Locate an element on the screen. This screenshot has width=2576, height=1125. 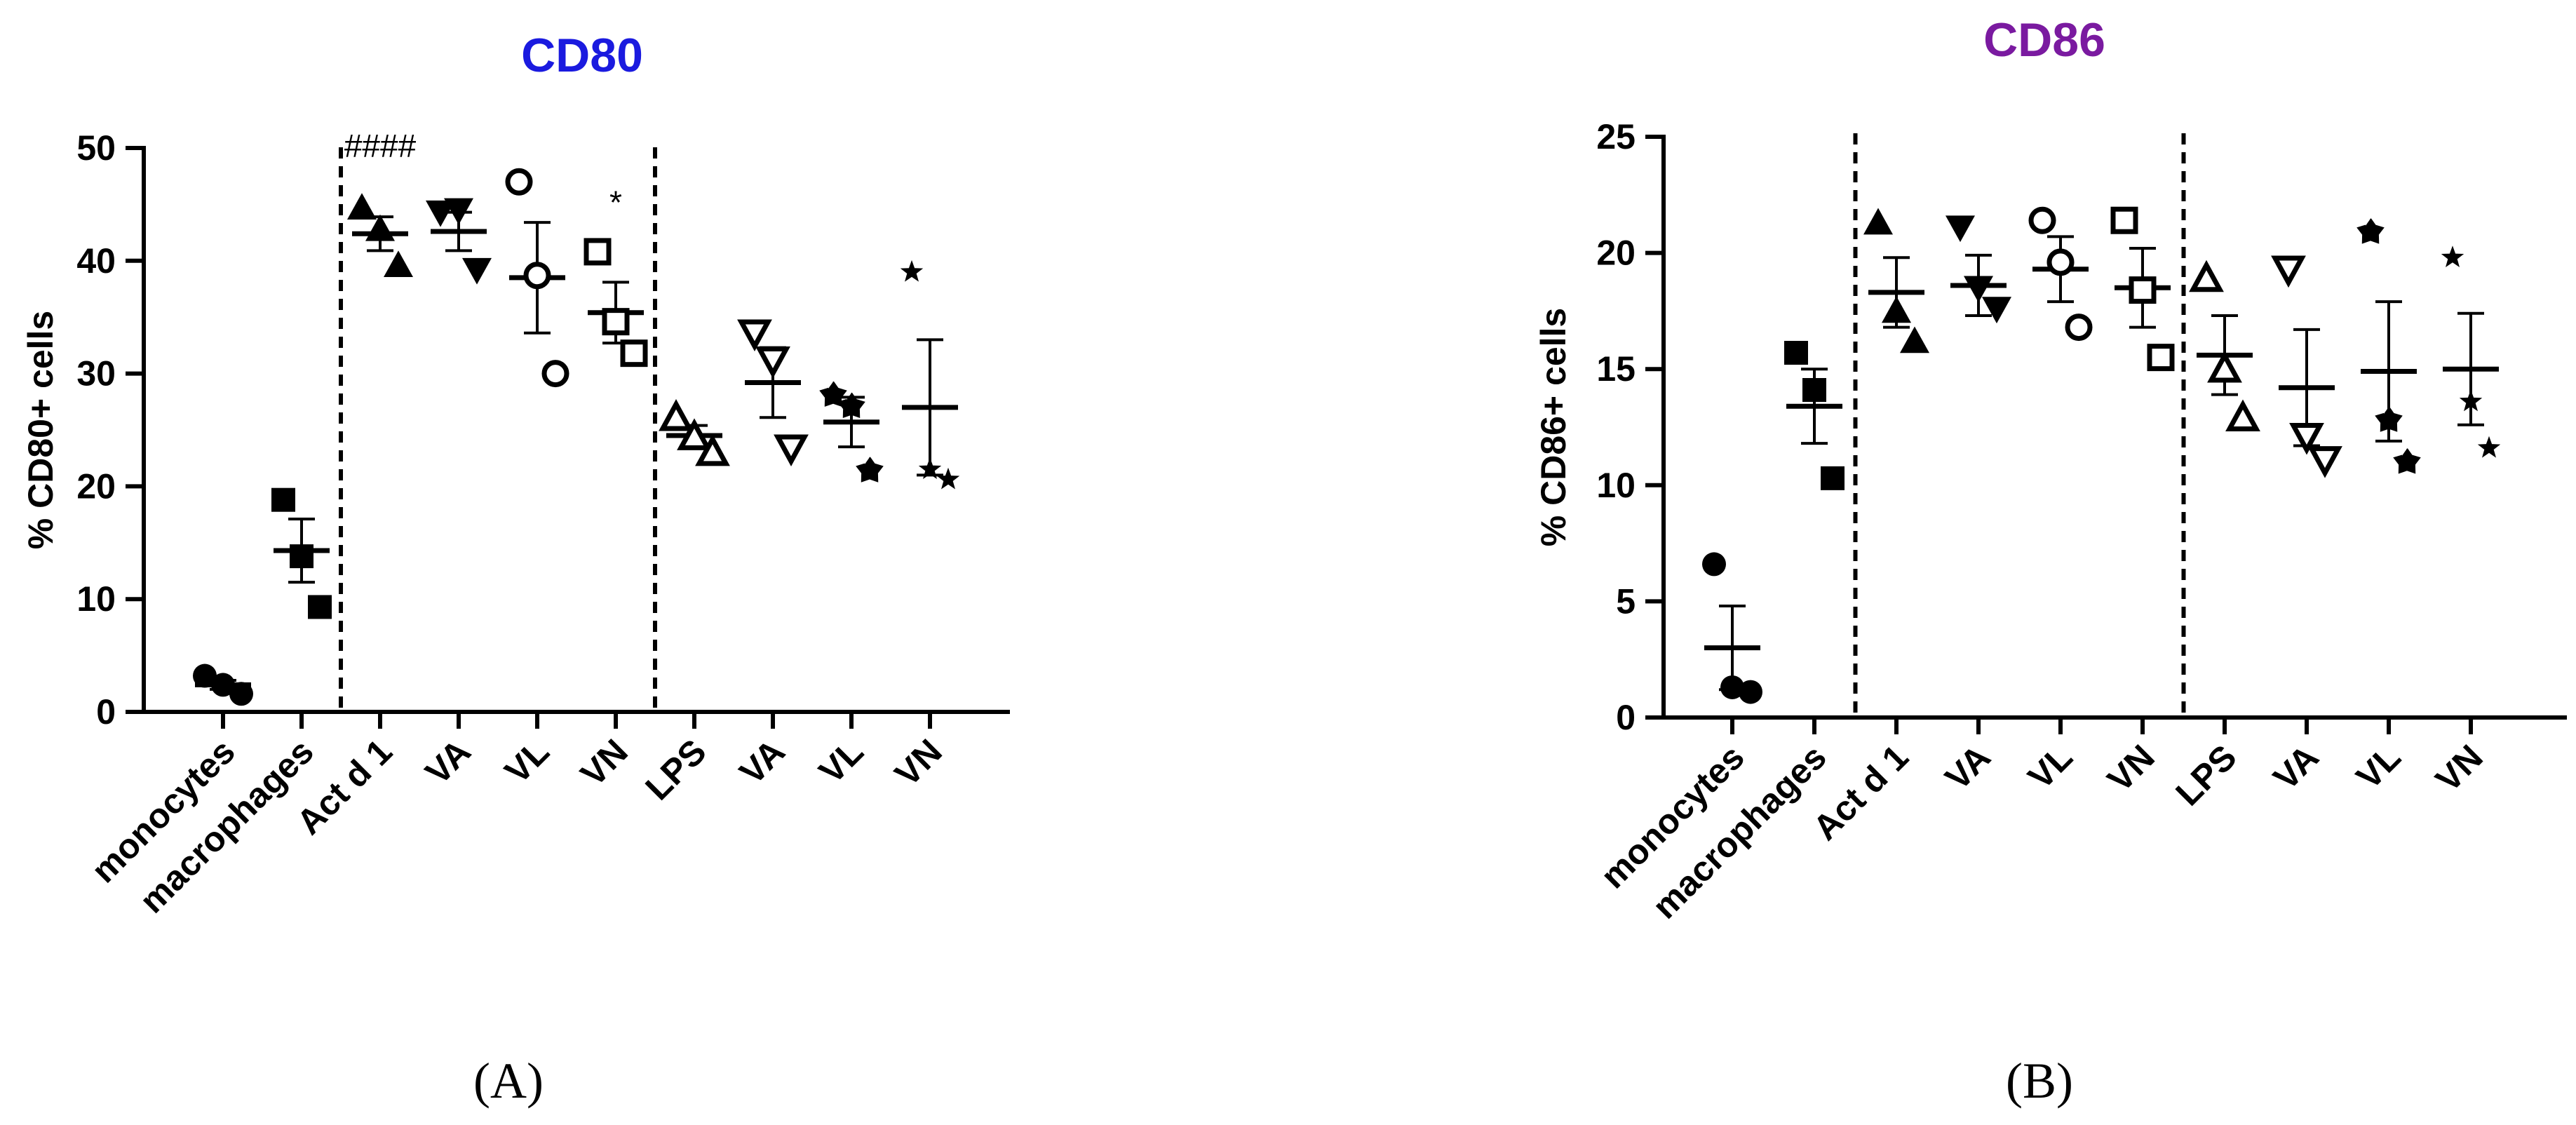
panel-b-label: (B) is located at coordinates (2039, 1081).